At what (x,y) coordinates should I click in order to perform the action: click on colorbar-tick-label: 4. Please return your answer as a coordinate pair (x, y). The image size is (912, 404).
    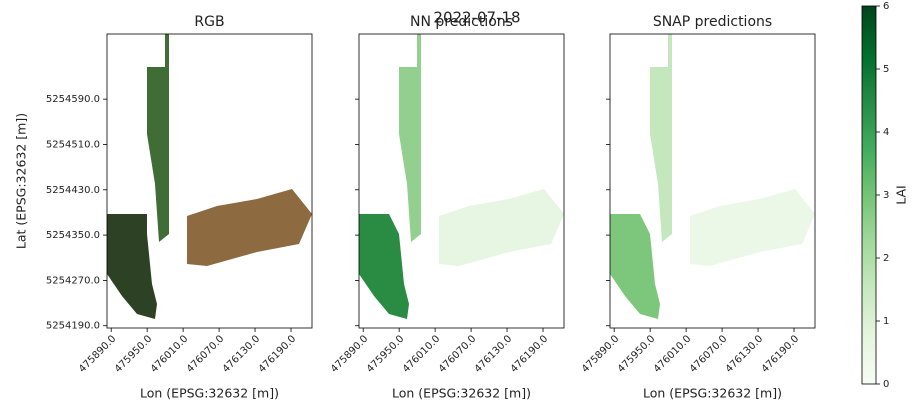
    Looking at the image, I should click on (886, 132).